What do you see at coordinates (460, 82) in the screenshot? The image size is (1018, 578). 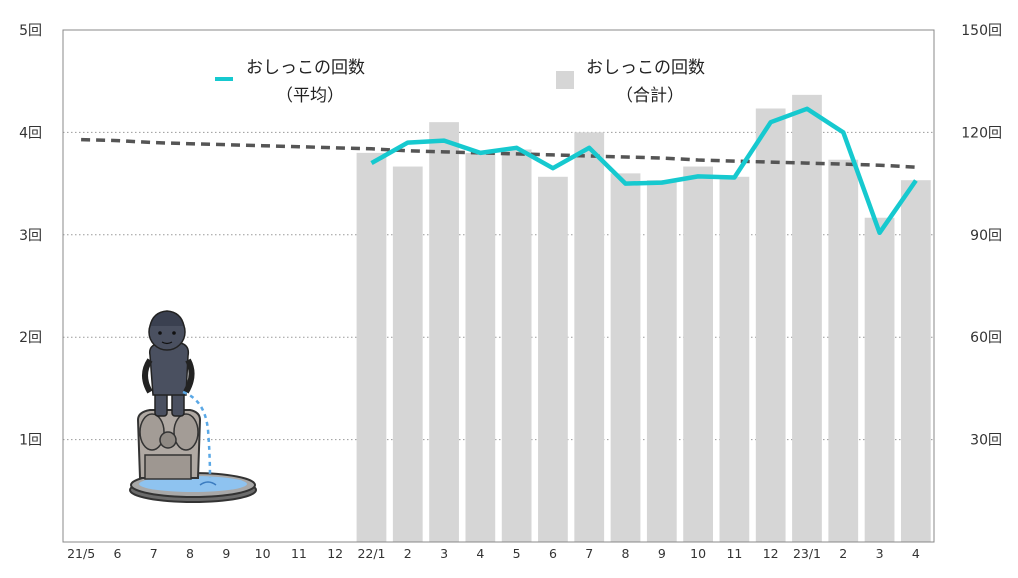 I see `legend: おしっこの回数 （平均） おしっこの回数 （合計）` at bounding box center [460, 82].